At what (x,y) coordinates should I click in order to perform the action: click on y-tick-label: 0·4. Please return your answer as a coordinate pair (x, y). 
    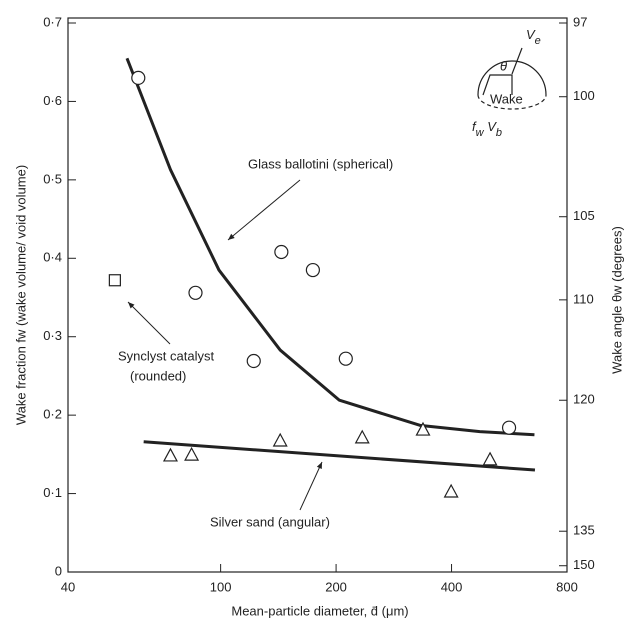
    Looking at the image, I should click on (52, 257).